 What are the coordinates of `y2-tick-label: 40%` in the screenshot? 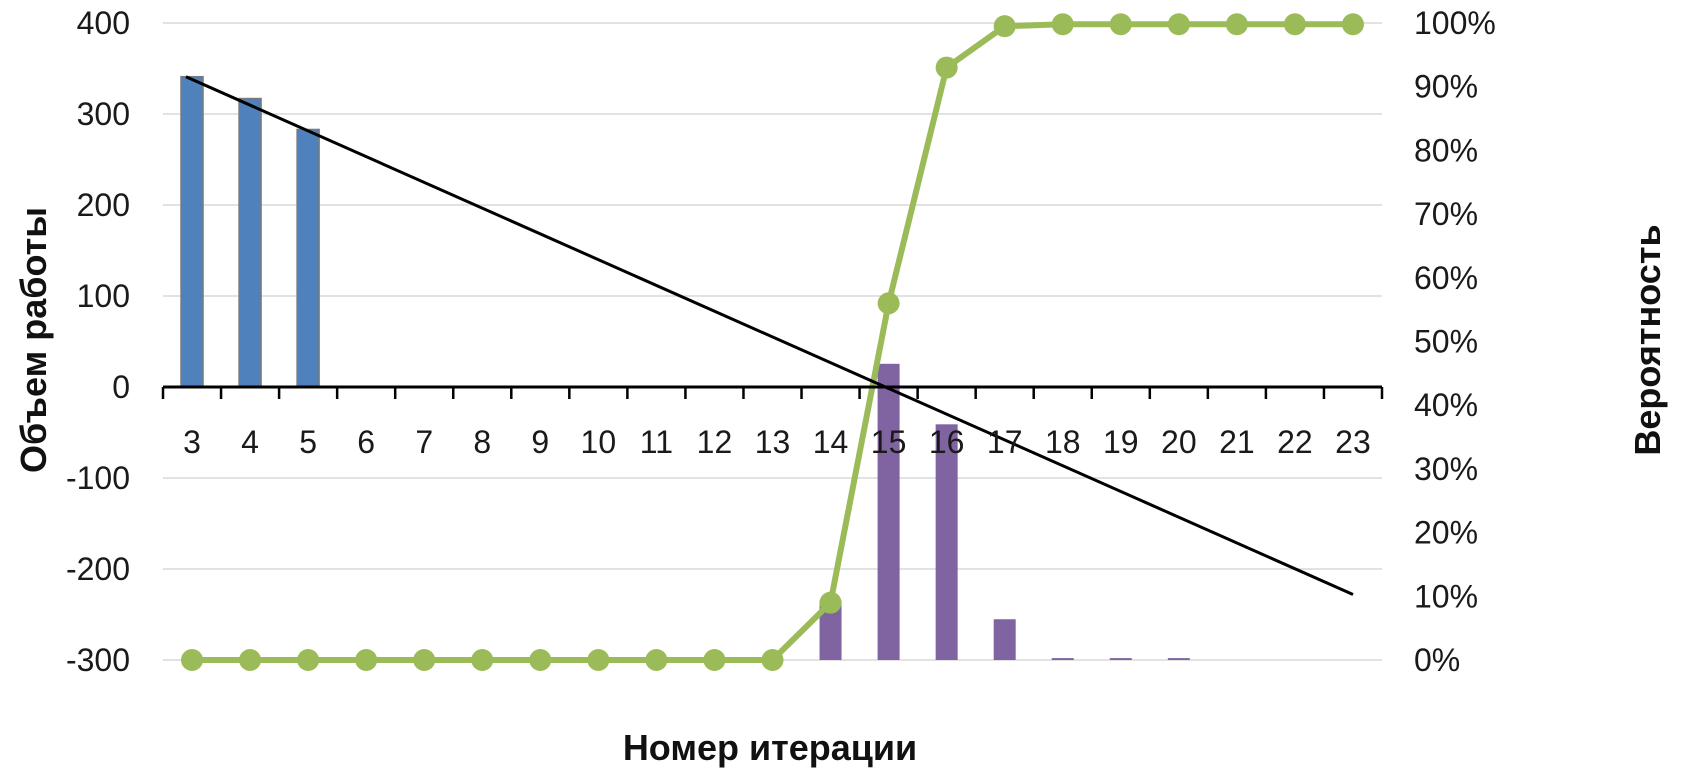 It's located at (1446, 405).